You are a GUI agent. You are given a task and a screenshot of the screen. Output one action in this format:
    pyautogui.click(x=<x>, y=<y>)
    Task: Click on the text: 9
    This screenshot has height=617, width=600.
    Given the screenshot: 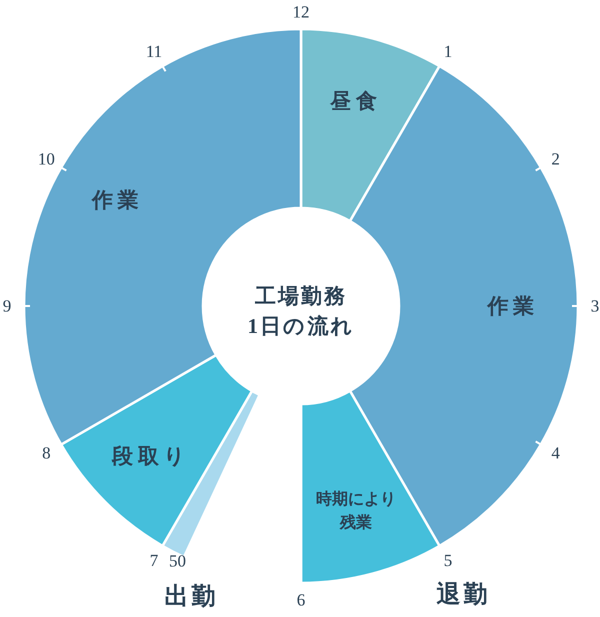 What is the action you would take?
    pyautogui.click(x=7, y=306)
    